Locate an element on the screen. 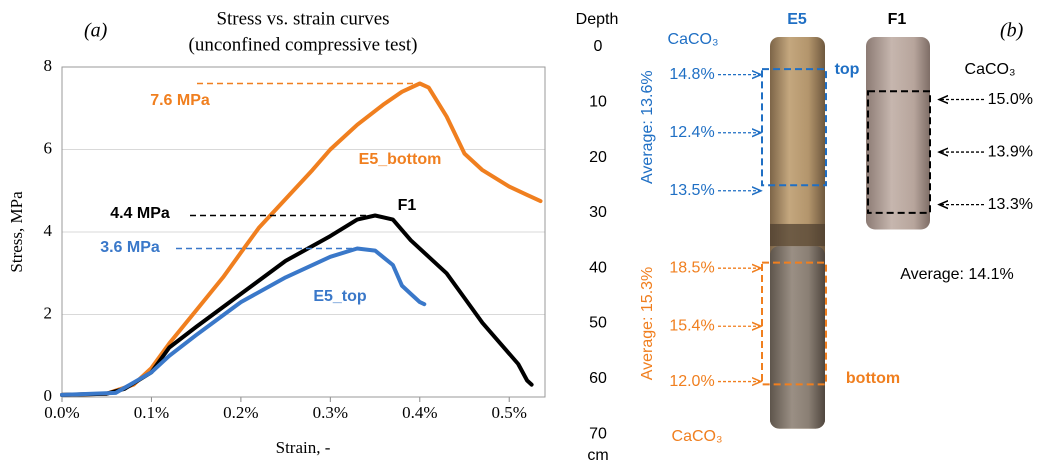 This screenshot has height=467, width=1039. core-name: F1 is located at coordinates (897, 19).